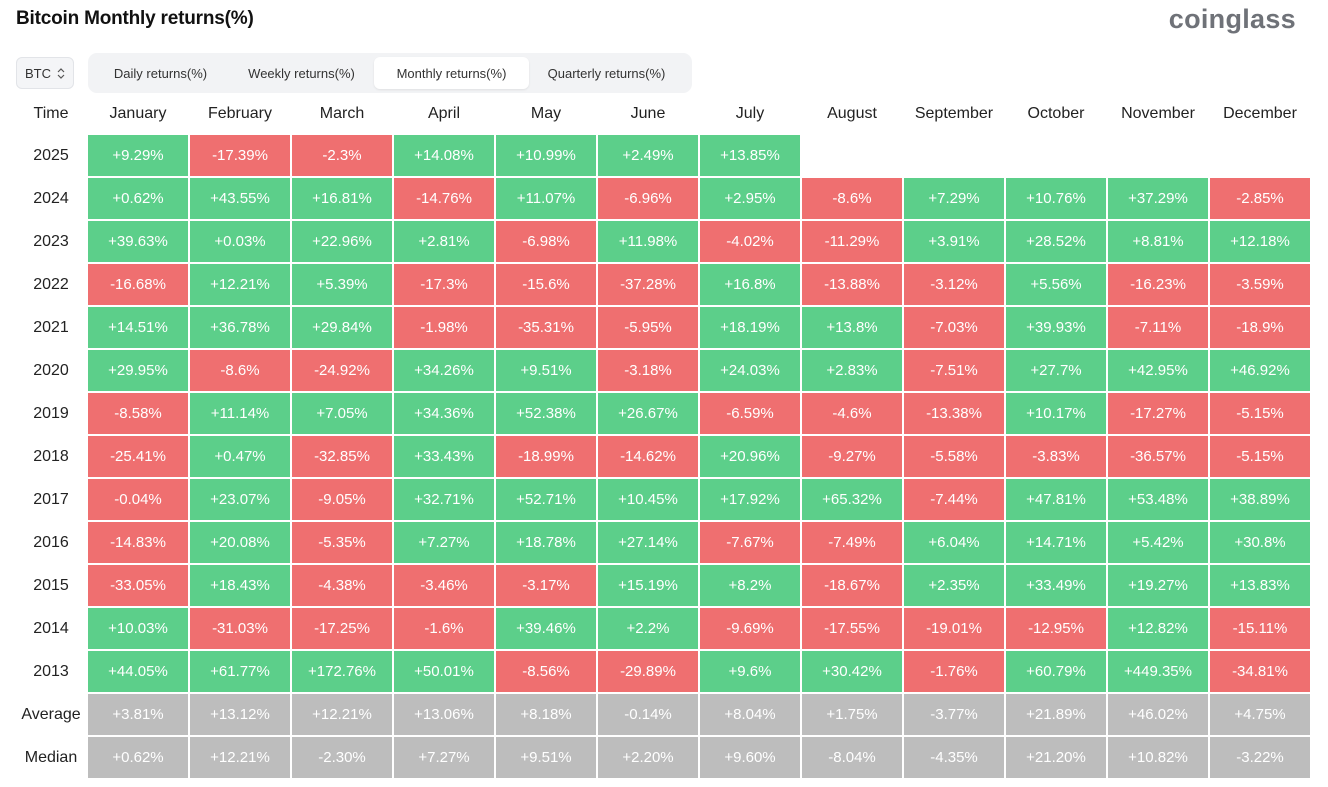  What do you see at coordinates (1158, 456) in the screenshot?
I see `return-cell: -36.57%` at bounding box center [1158, 456].